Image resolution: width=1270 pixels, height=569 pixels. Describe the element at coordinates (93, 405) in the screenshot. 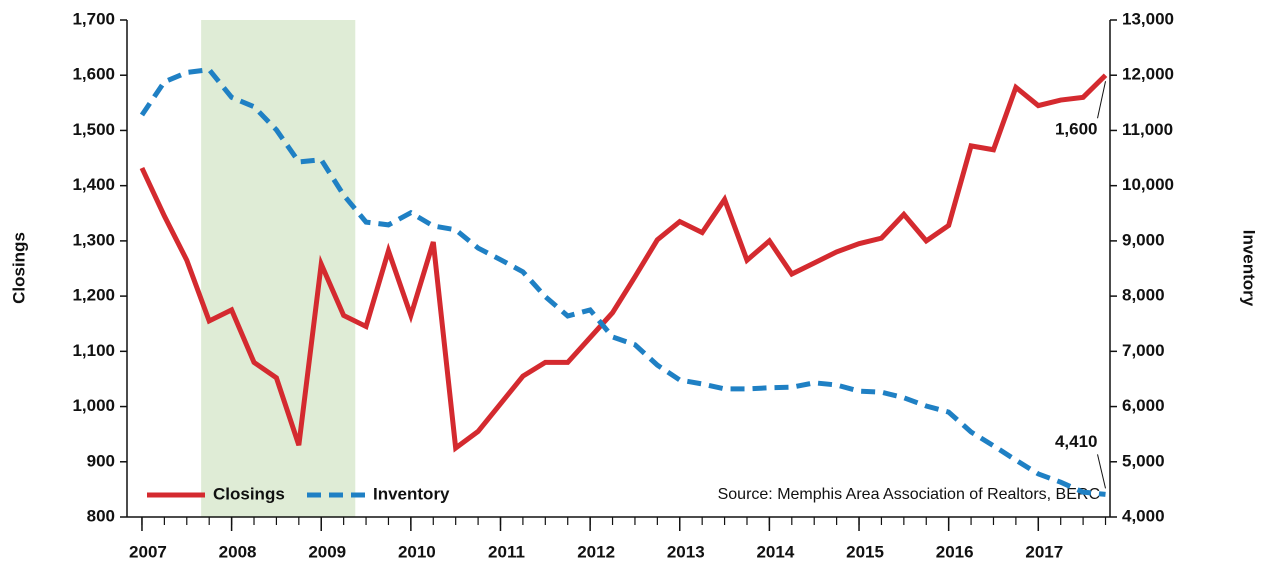

I see `y-tick-label: 1,000` at that location.